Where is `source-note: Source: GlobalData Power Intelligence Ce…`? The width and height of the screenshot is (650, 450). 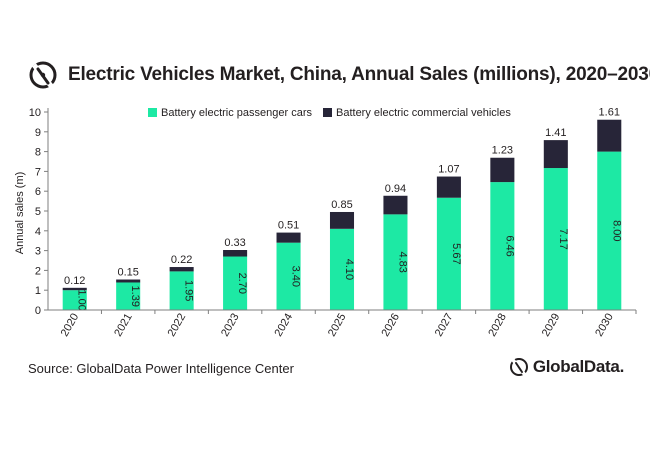
source-note: Source: GlobalData Power Intelligence Ce… is located at coordinates (161, 368).